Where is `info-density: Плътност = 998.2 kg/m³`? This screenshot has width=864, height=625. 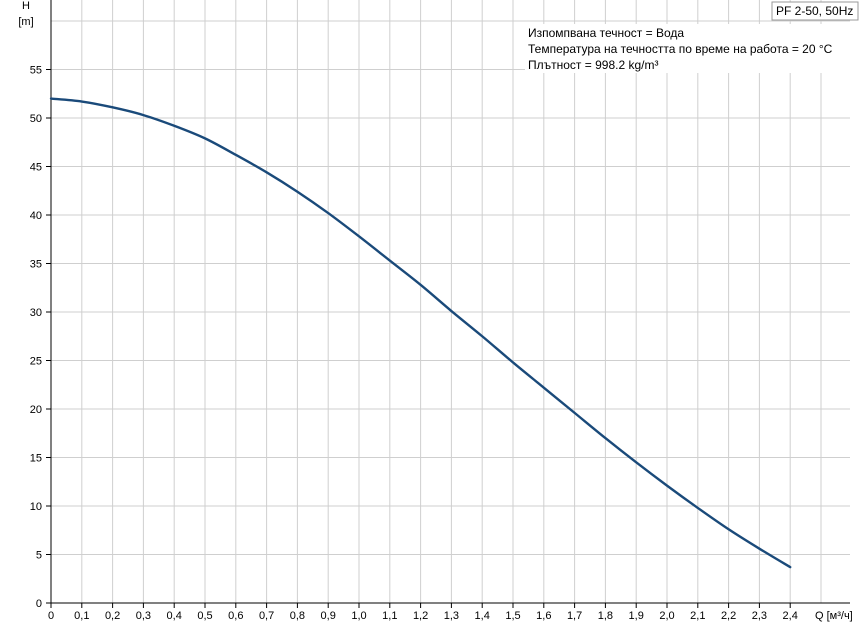
info-density: Плътност = 998.2 kg/m³ is located at coordinates (593, 65).